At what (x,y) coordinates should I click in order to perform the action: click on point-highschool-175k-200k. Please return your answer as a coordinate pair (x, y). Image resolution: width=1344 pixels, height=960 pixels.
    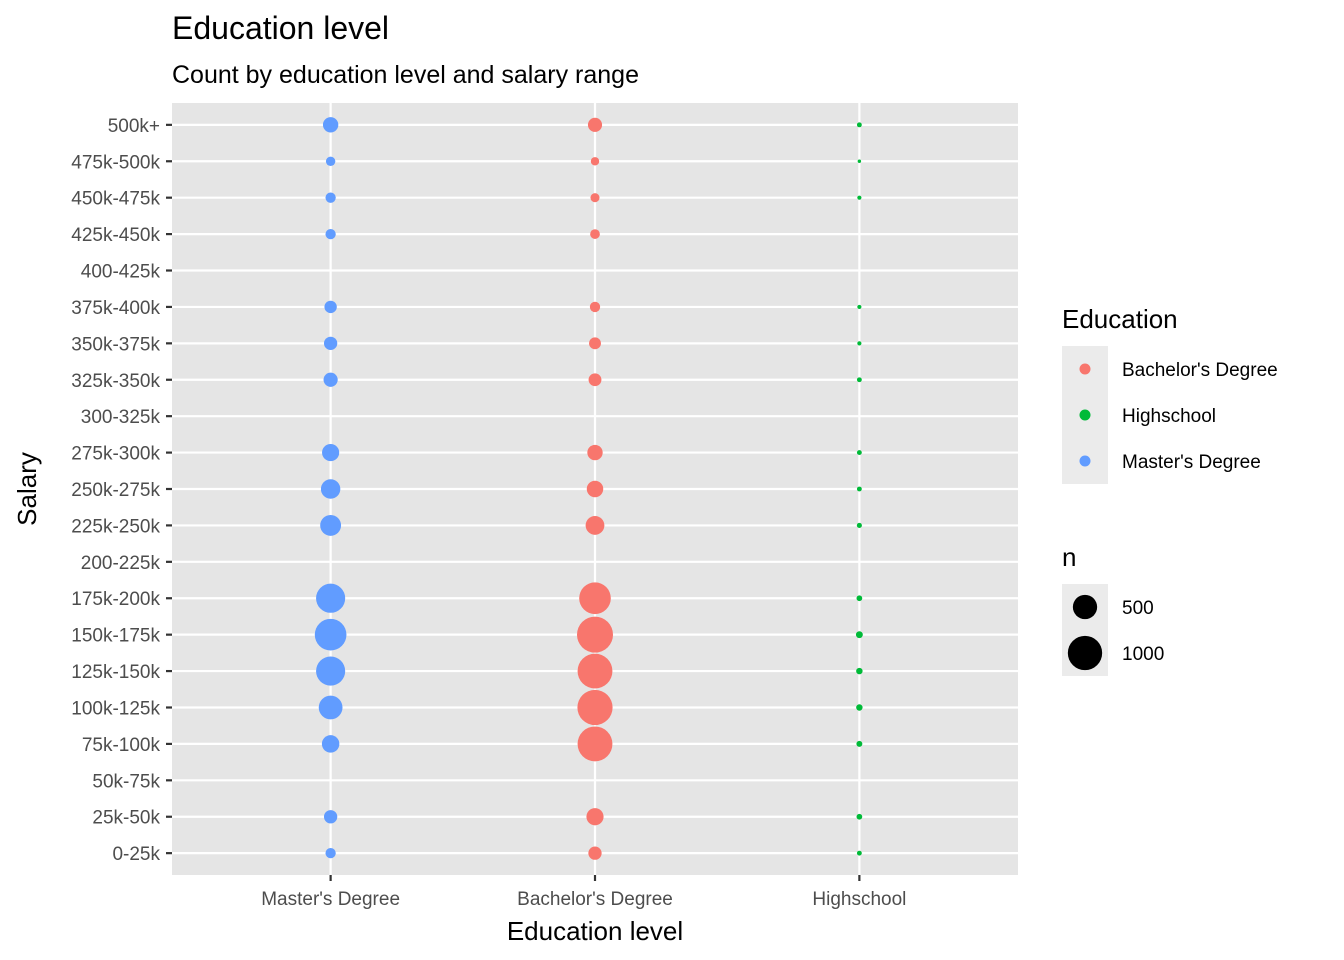
    Looking at the image, I should click on (859, 598).